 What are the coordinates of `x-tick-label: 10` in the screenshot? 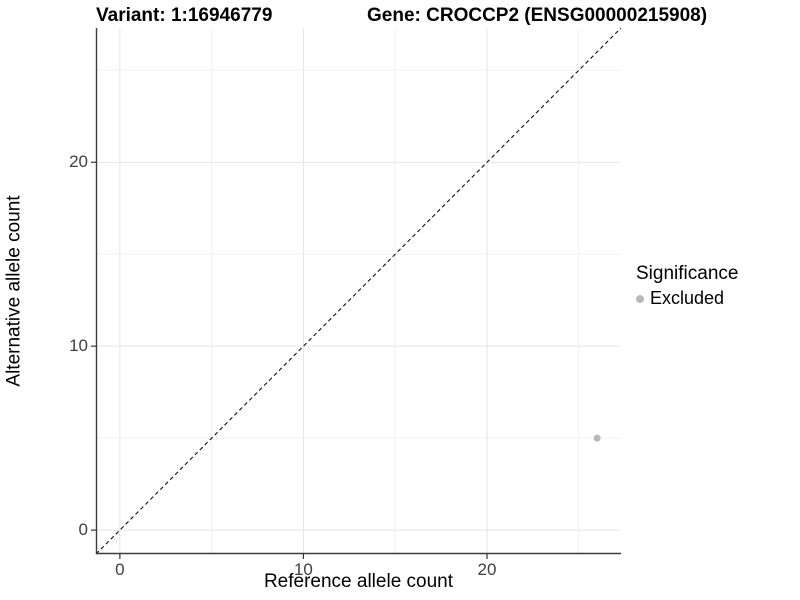 It's located at (303, 569).